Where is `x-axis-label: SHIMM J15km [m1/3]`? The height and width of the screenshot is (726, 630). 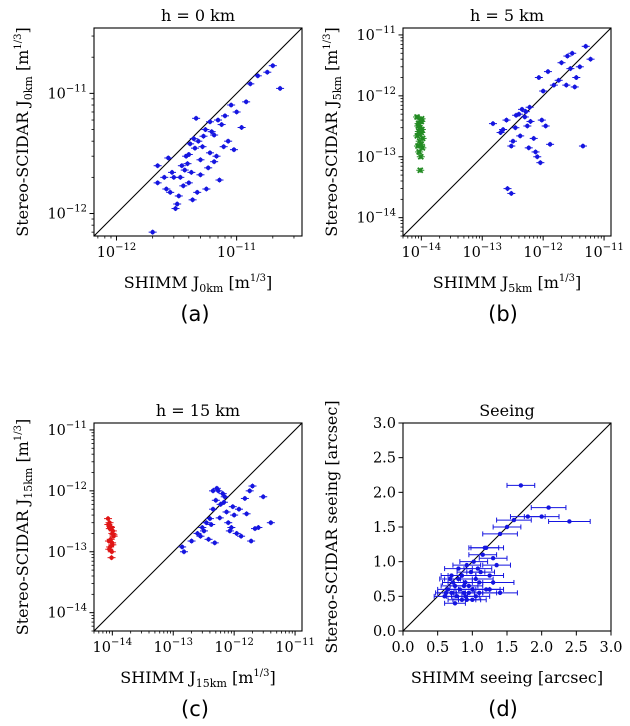
x-axis-label: SHIMM J15km [m1/3] is located at coordinates (197, 679).